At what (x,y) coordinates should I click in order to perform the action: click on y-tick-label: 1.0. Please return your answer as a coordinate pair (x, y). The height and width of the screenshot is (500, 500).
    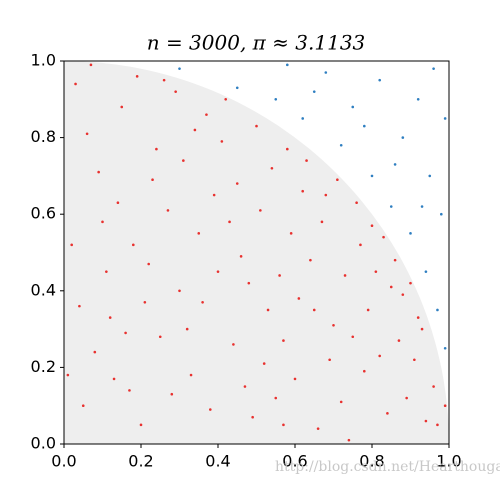
    Looking at the image, I should click on (43, 60).